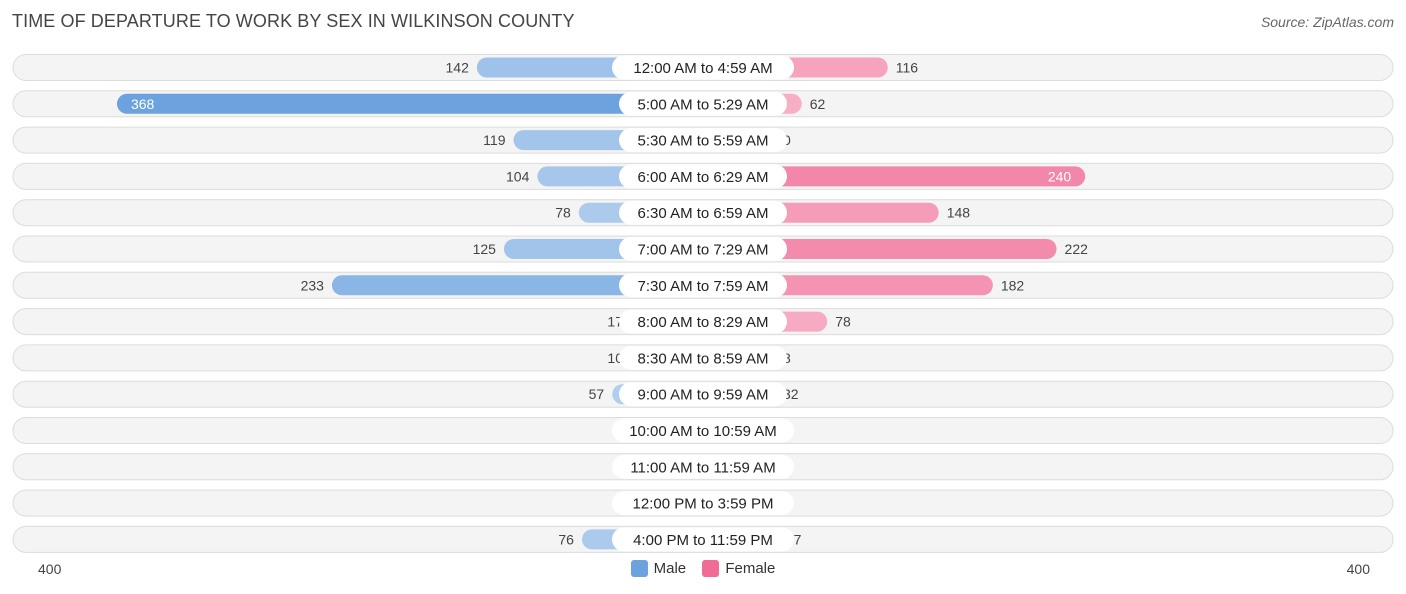 The image size is (1406, 594). I want to click on value-label-male: 368, so click(143, 104).